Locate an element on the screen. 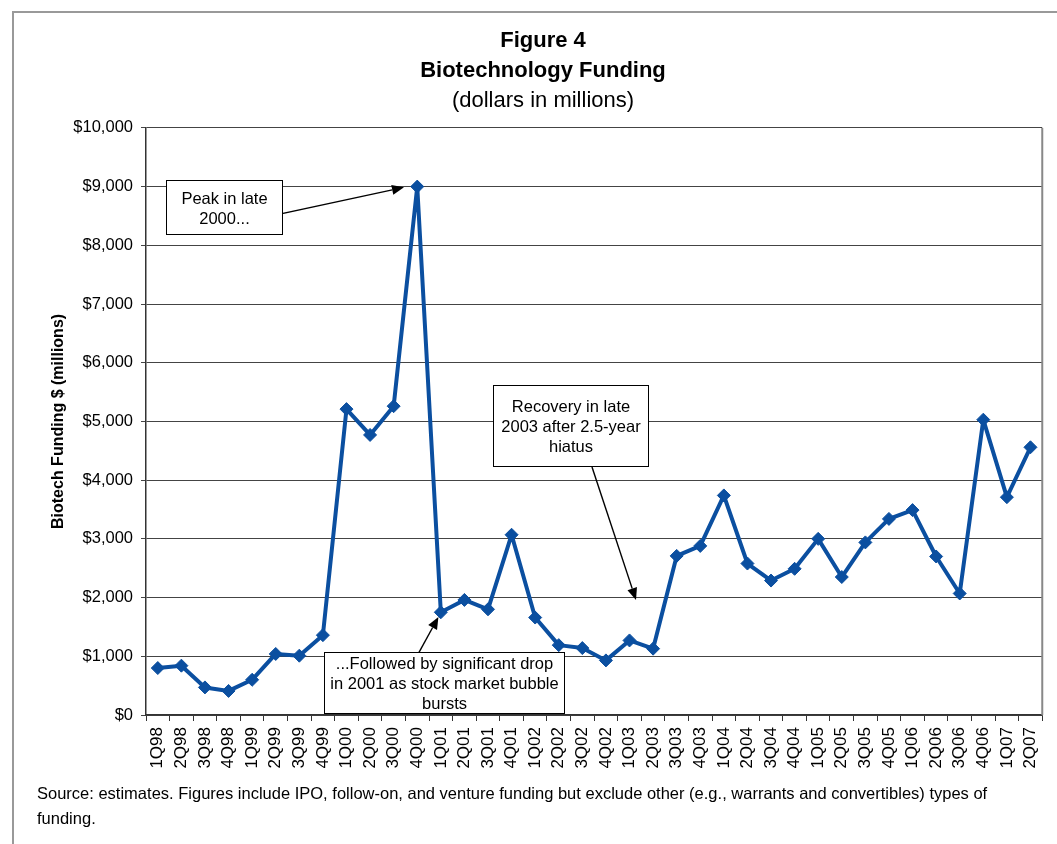  x-tick-label: 2Q07 is located at coordinates (1030, 748).